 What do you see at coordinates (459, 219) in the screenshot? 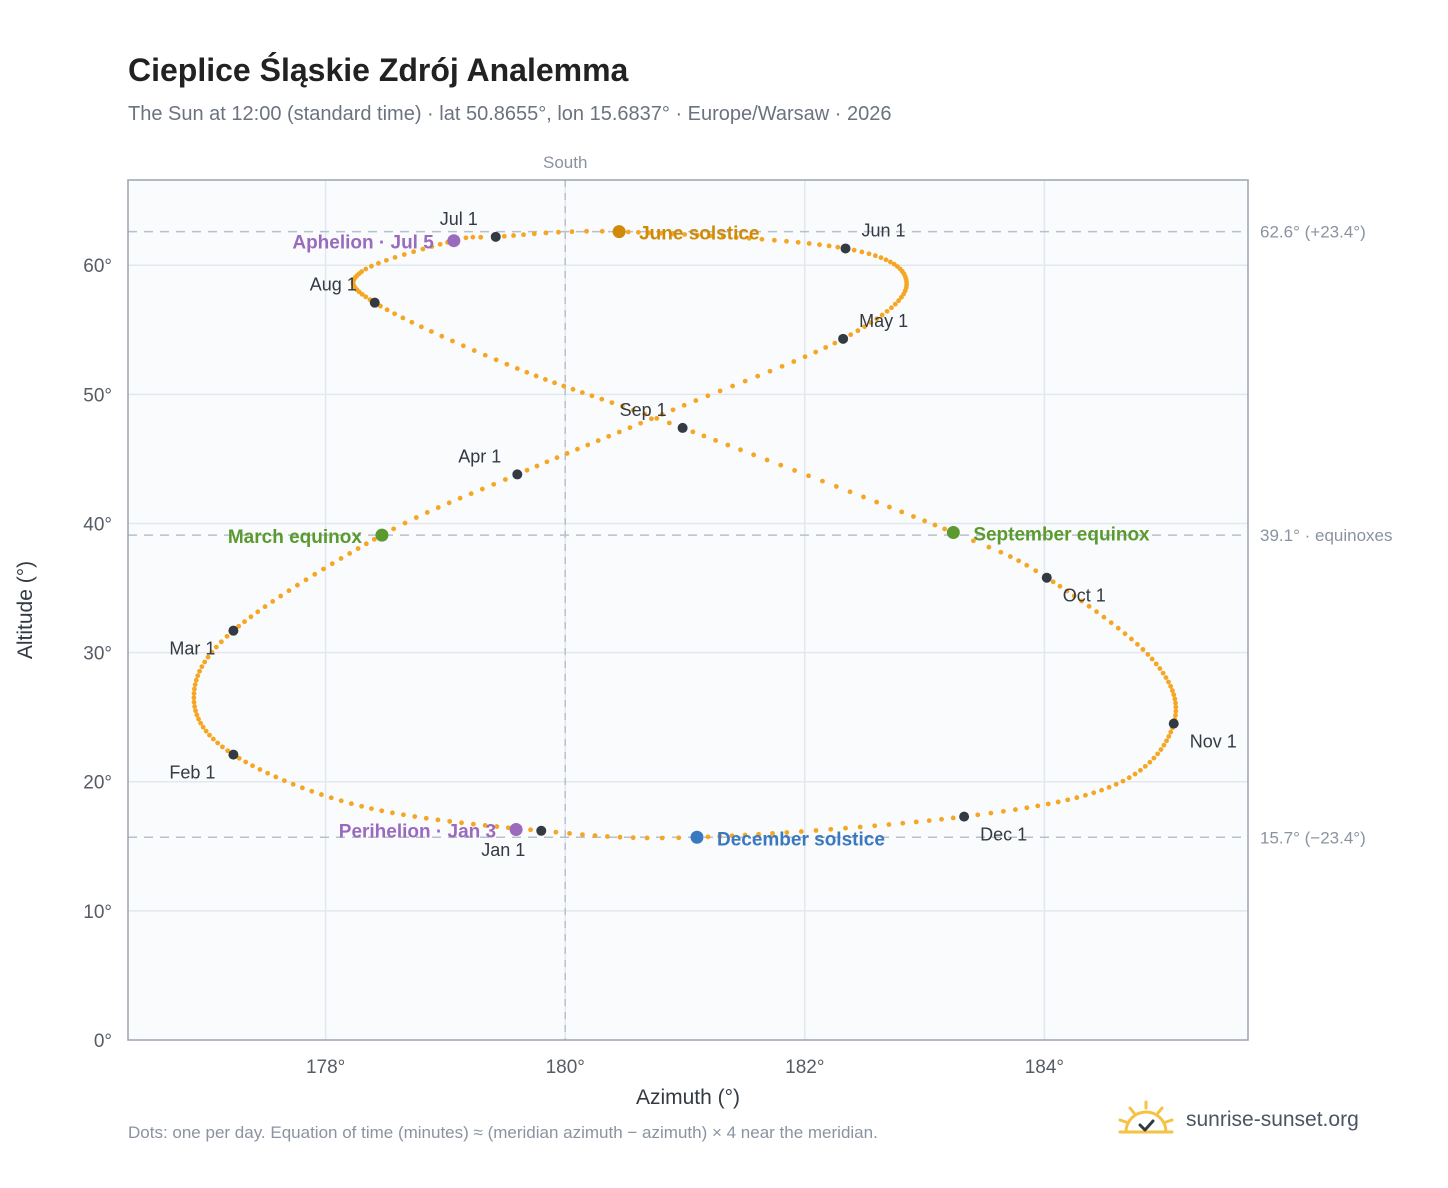
I see `month-label: Jul 1` at bounding box center [459, 219].